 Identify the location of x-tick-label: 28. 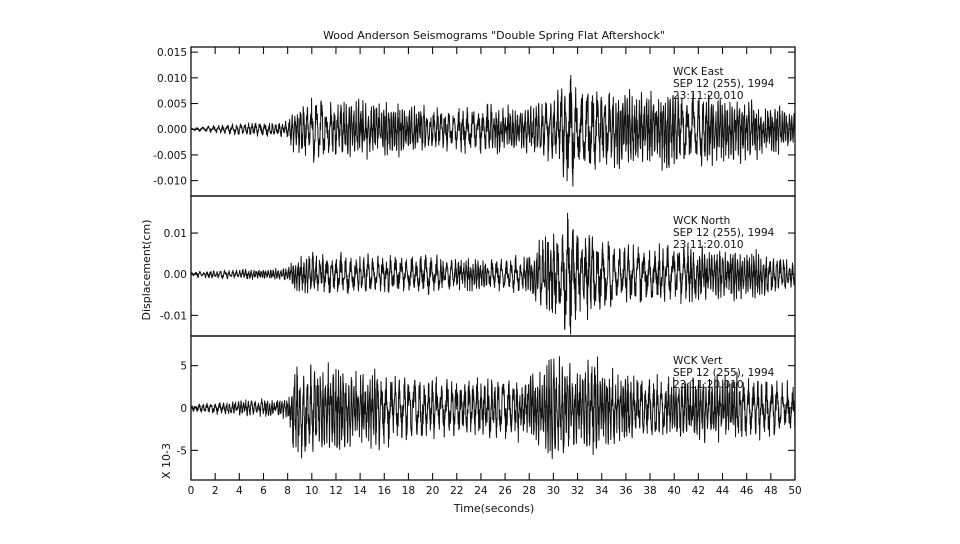
(529, 491).